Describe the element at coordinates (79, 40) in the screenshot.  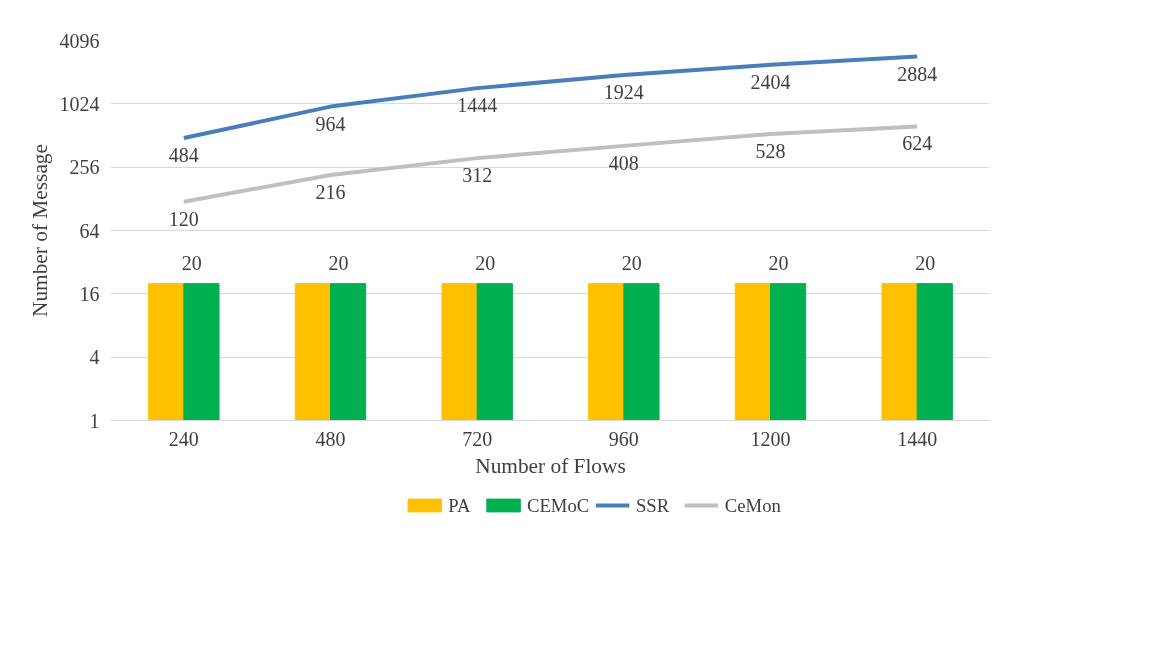
I see `y-tick-label: 4096` at that location.